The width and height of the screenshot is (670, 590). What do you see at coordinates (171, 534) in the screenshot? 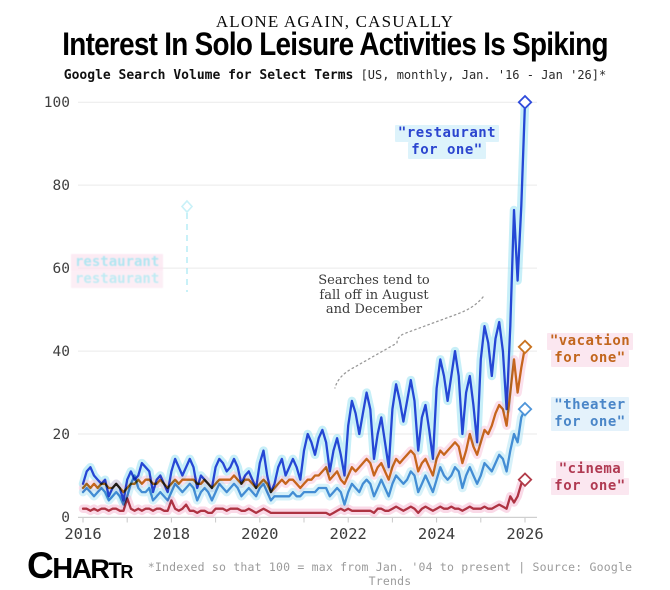
I see `x-tick-label: 2018` at bounding box center [171, 534].